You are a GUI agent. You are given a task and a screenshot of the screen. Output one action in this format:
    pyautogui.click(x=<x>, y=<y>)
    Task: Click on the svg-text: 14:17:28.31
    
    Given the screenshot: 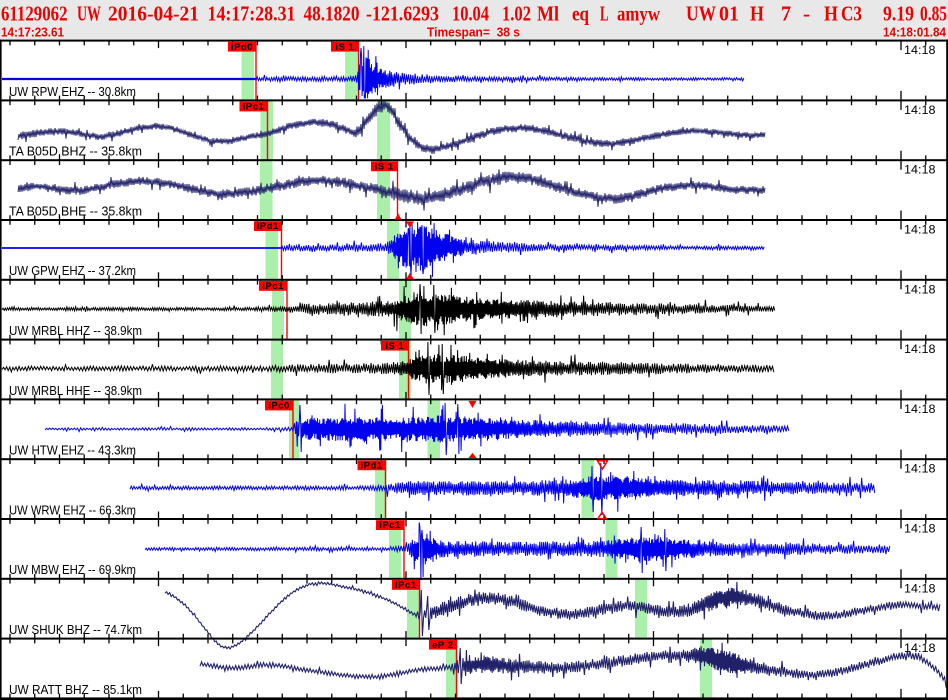 What is the action you would take?
    pyautogui.click(x=252, y=14)
    